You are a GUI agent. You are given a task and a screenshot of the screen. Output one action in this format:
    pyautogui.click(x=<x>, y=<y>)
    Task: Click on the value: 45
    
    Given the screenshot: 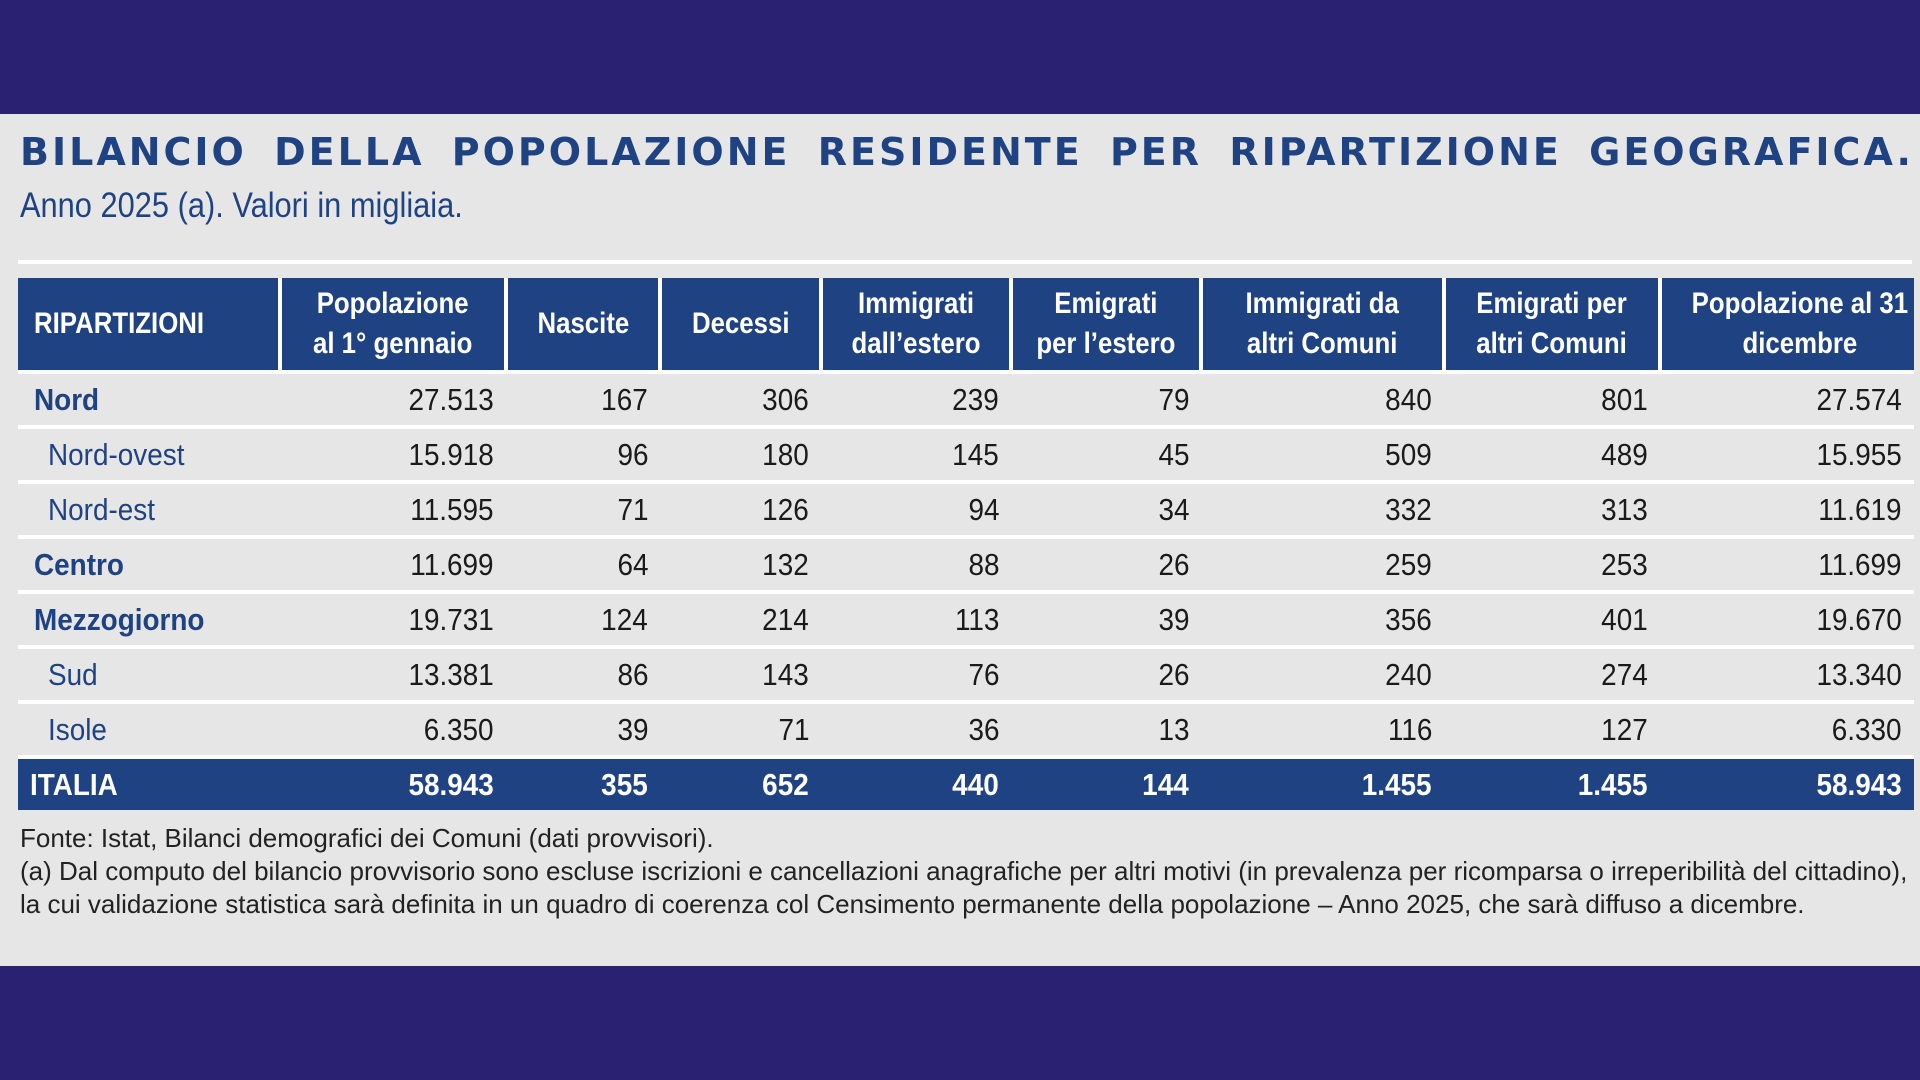 What is the action you would take?
    pyautogui.click(x=1173, y=454)
    